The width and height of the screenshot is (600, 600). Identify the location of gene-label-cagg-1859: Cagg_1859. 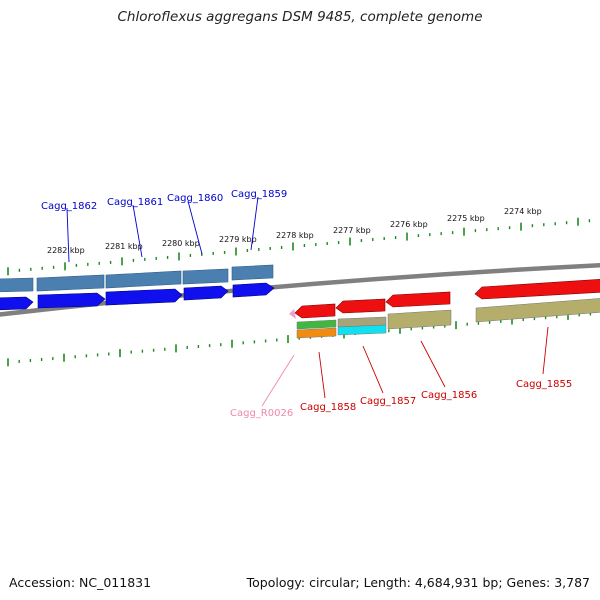
(259, 194).